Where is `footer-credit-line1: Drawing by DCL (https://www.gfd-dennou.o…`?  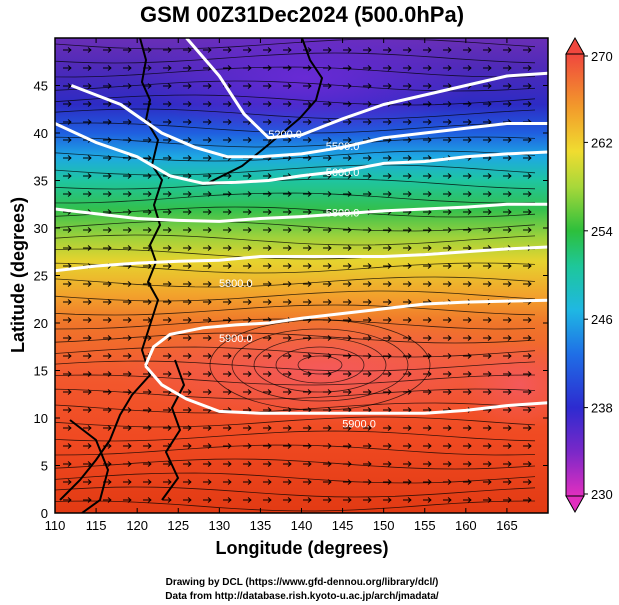 footer-credit-line1: Drawing by DCL (https://www.gfd-dennou.o… is located at coordinates (302, 582).